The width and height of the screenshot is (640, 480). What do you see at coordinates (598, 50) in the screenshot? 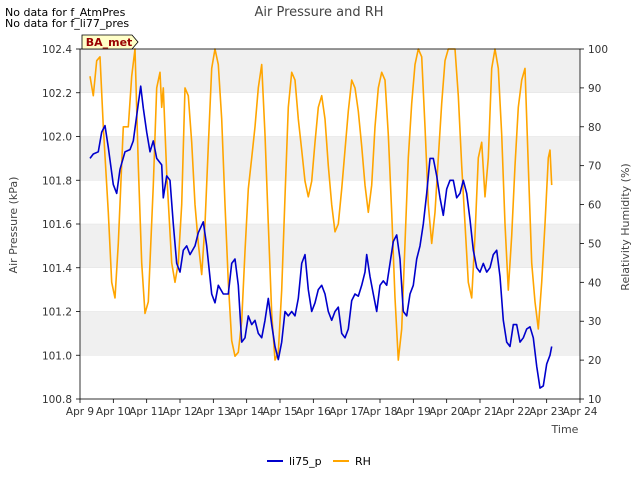
I see `y-right-tick-label: 100` at bounding box center [598, 50].